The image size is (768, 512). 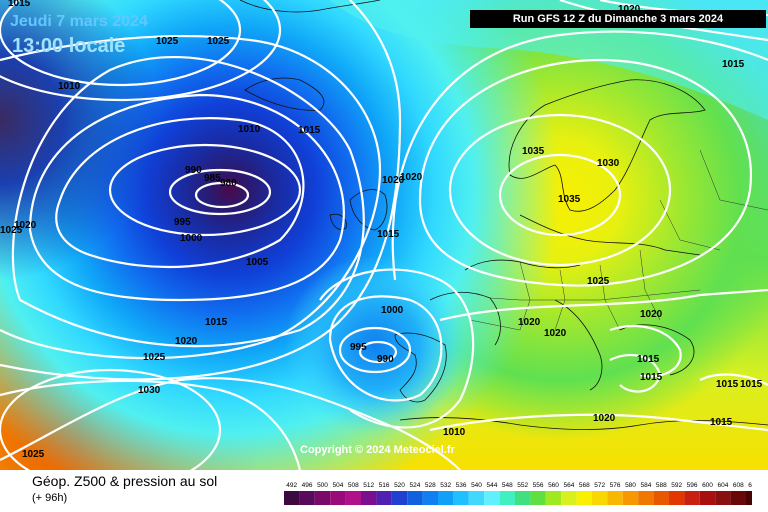 What do you see at coordinates (507, 485) in the screenshot?
I see `legend-tick-label: 548` at bounding box center [507, 485].